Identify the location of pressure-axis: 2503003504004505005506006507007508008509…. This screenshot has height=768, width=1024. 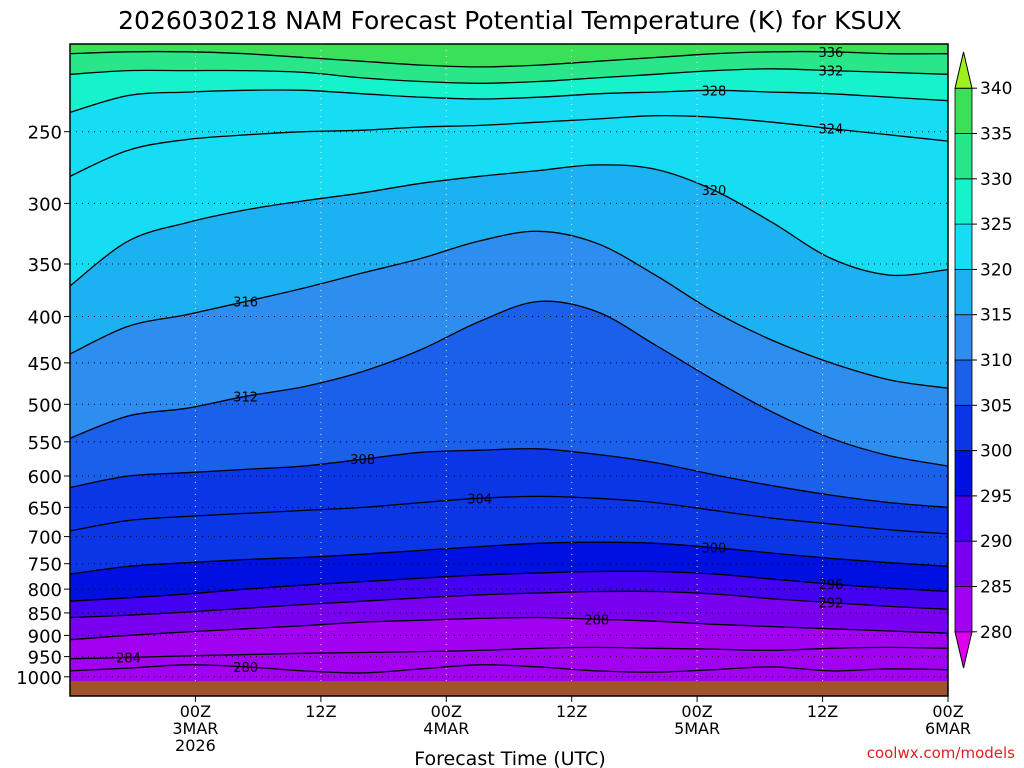
(43, 406).